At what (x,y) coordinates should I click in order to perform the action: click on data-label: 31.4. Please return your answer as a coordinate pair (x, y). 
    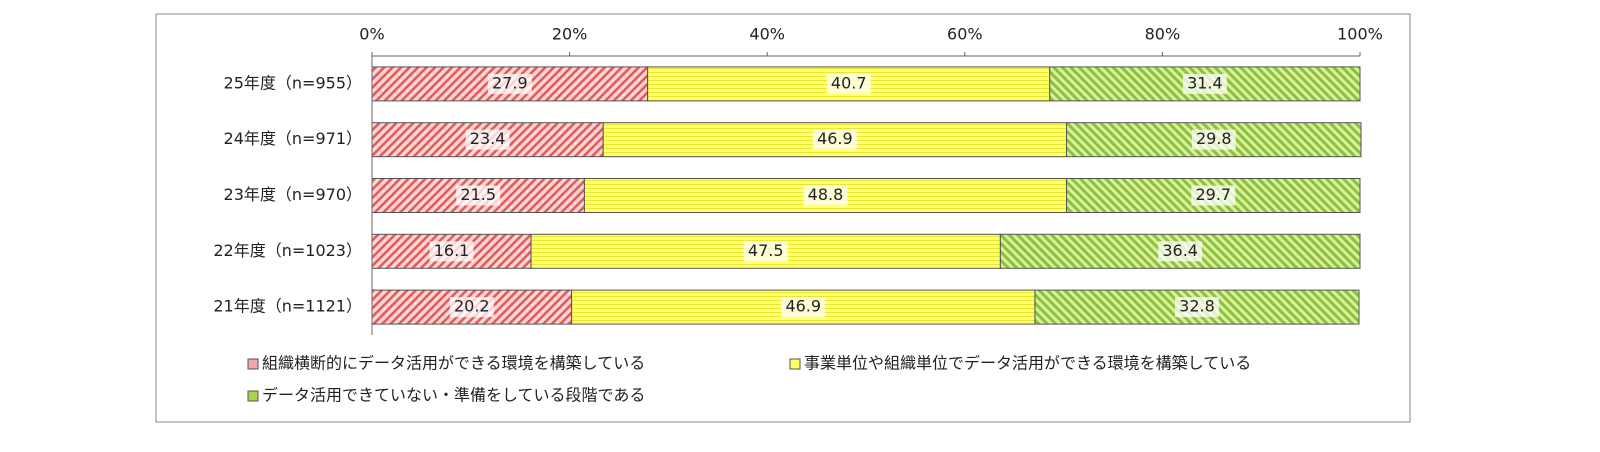
    Looking at the image, I should click on (1205, 82).